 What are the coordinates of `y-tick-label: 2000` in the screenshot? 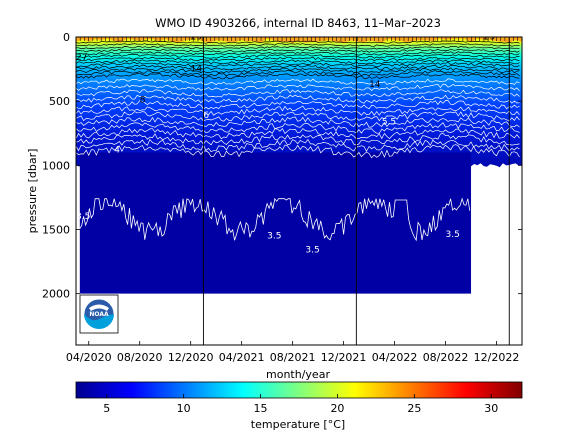 It's located at (56, 294).